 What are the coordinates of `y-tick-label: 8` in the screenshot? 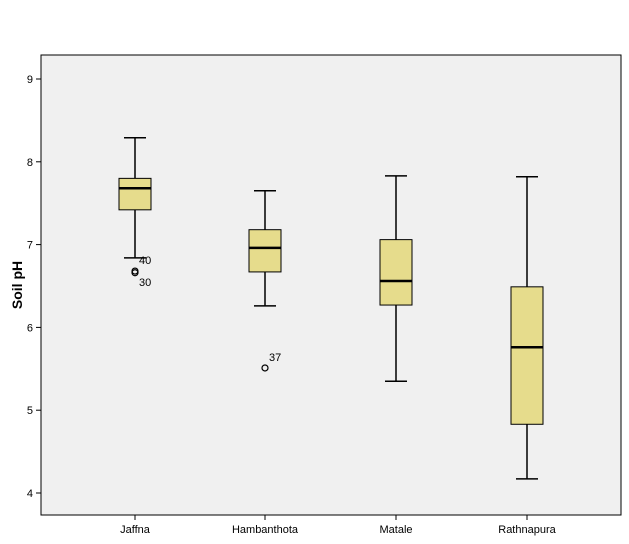 It's located at (30, 163).